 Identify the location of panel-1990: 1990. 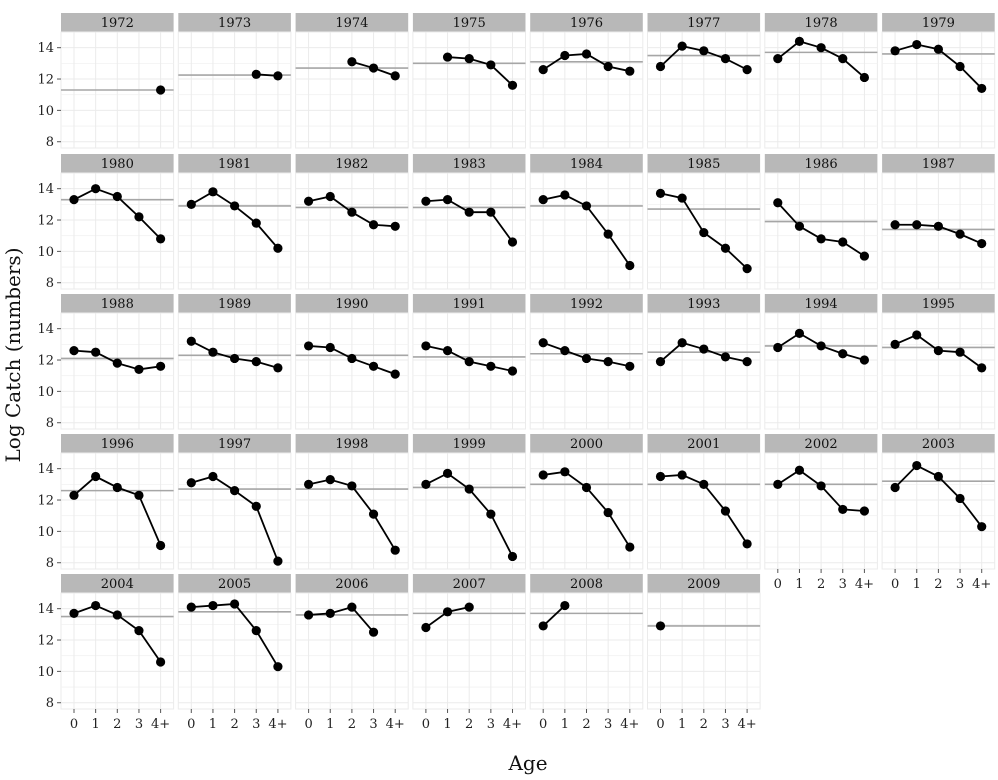
(352, 362).